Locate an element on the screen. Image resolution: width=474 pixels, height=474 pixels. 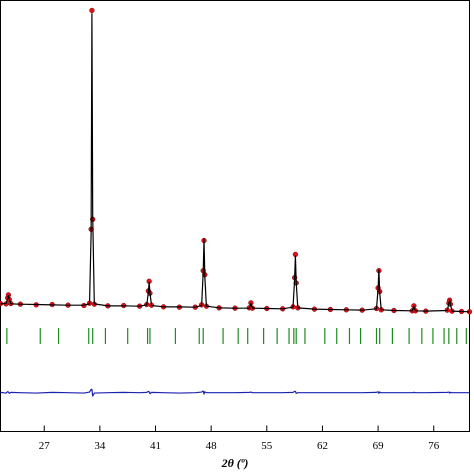
x-axis-title: 2θ (º) is located at coordinates (235, 463).